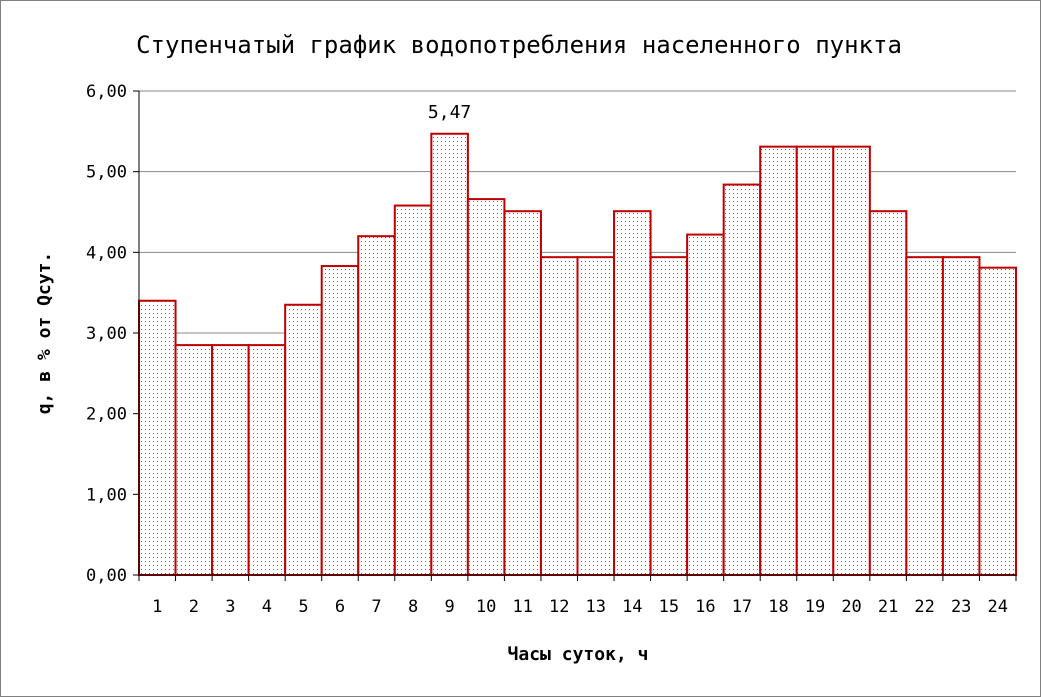 The width and height of the screenshot is (1041, 697). I want to click on x-tick-label: 4, so click(267, 607).